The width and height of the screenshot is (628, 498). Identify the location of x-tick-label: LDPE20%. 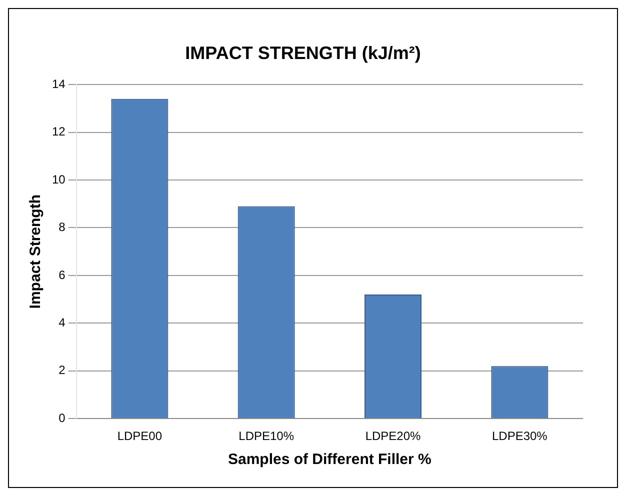
(393, 436).